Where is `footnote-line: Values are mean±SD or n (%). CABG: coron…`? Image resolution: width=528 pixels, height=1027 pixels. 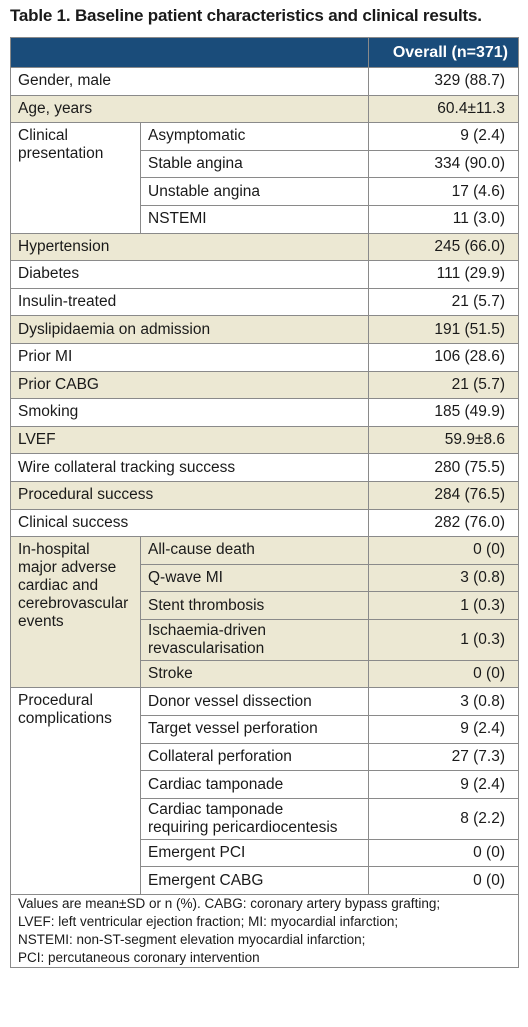 footnote-line: Values are mean±SD or n (%). CABG: coron… is located at coordinates (229, 904).